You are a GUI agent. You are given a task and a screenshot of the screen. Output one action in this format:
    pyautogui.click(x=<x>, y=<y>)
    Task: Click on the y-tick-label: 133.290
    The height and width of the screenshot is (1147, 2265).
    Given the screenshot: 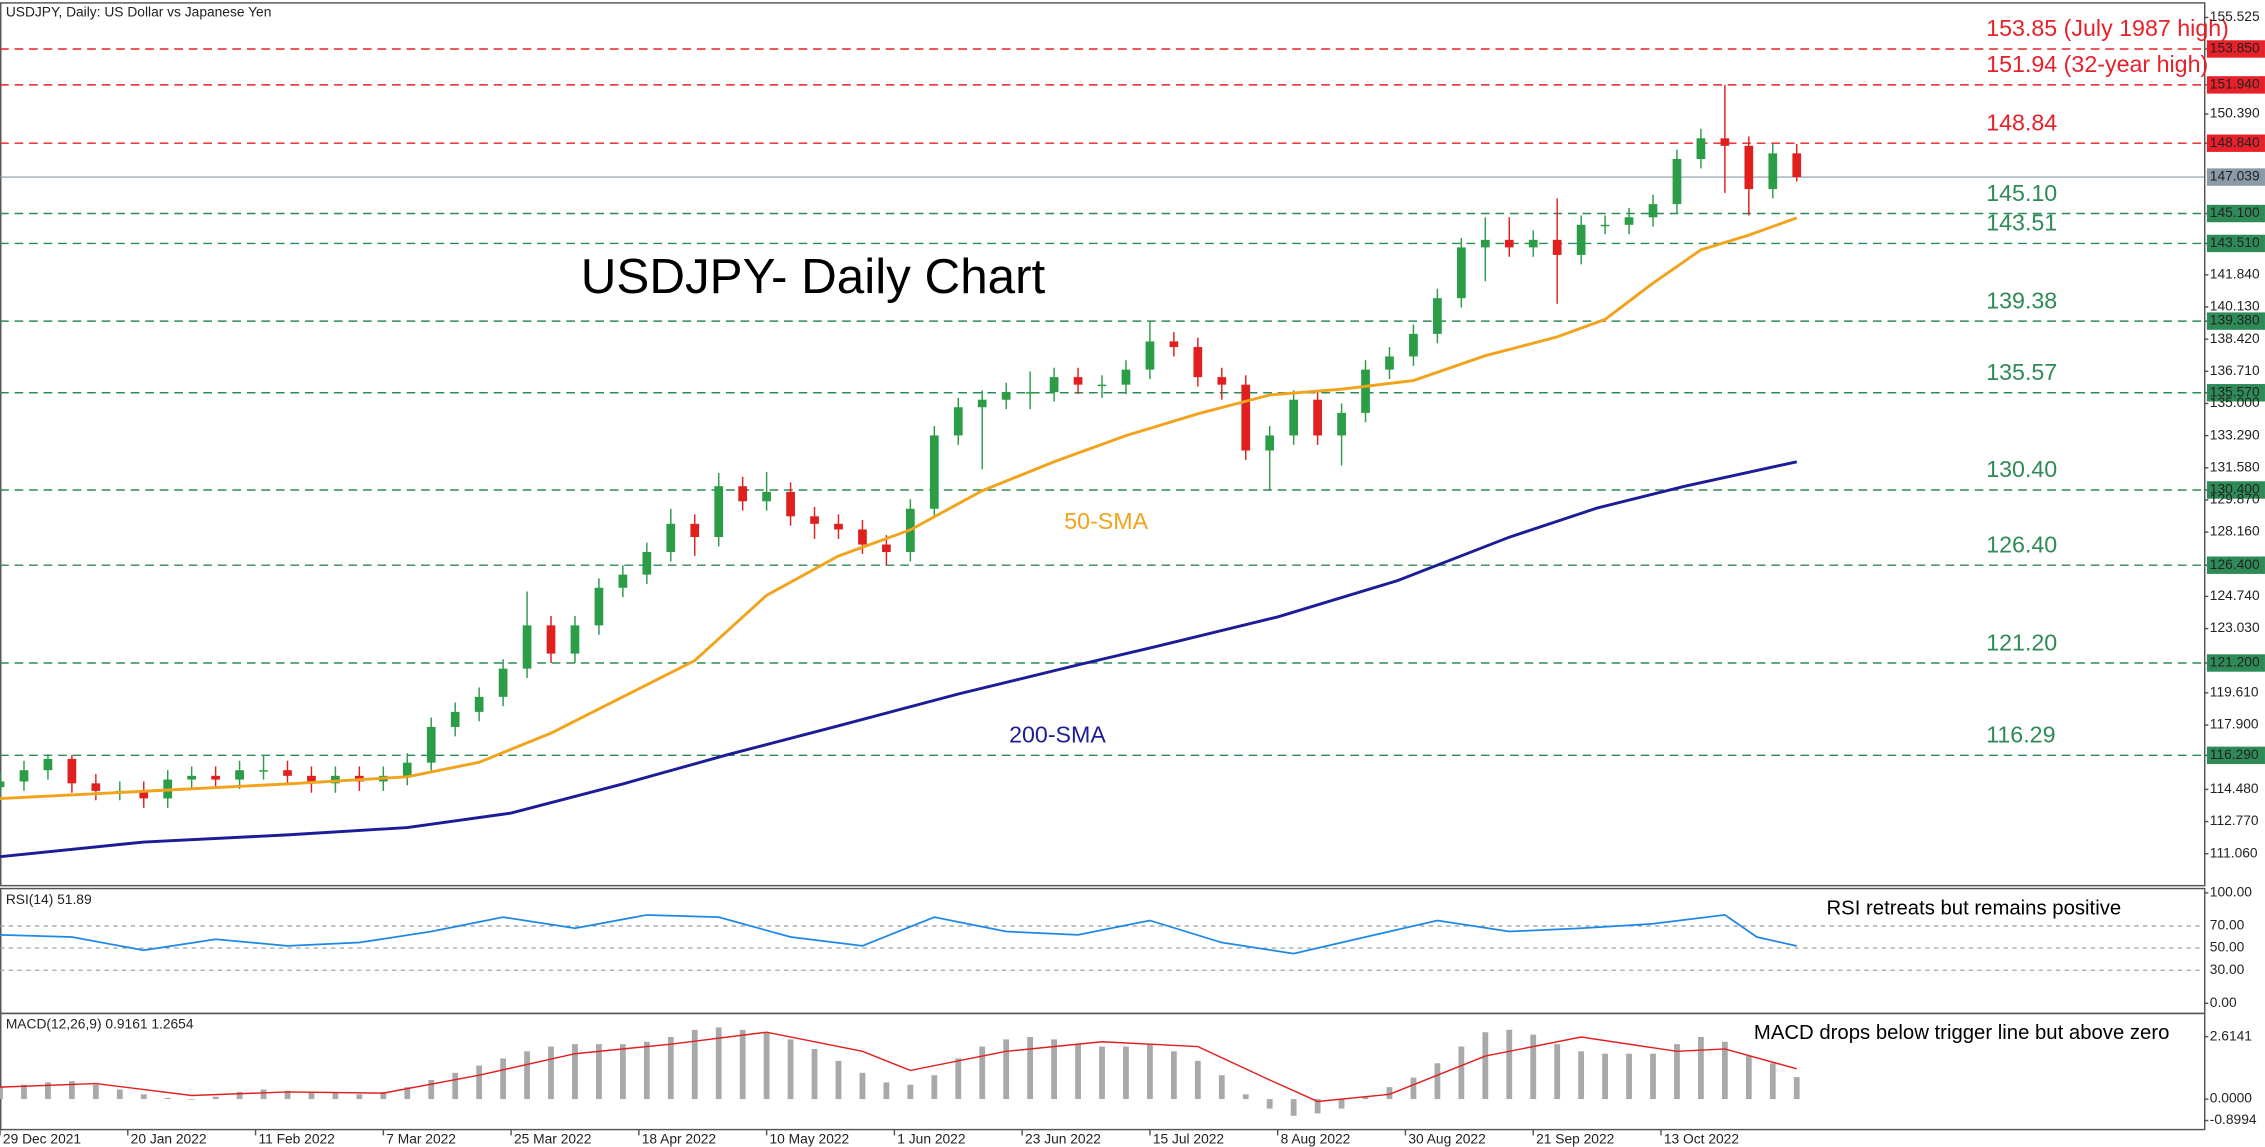 What is the action you would take?
    pyautogui.click(x=2235, y=434)
    